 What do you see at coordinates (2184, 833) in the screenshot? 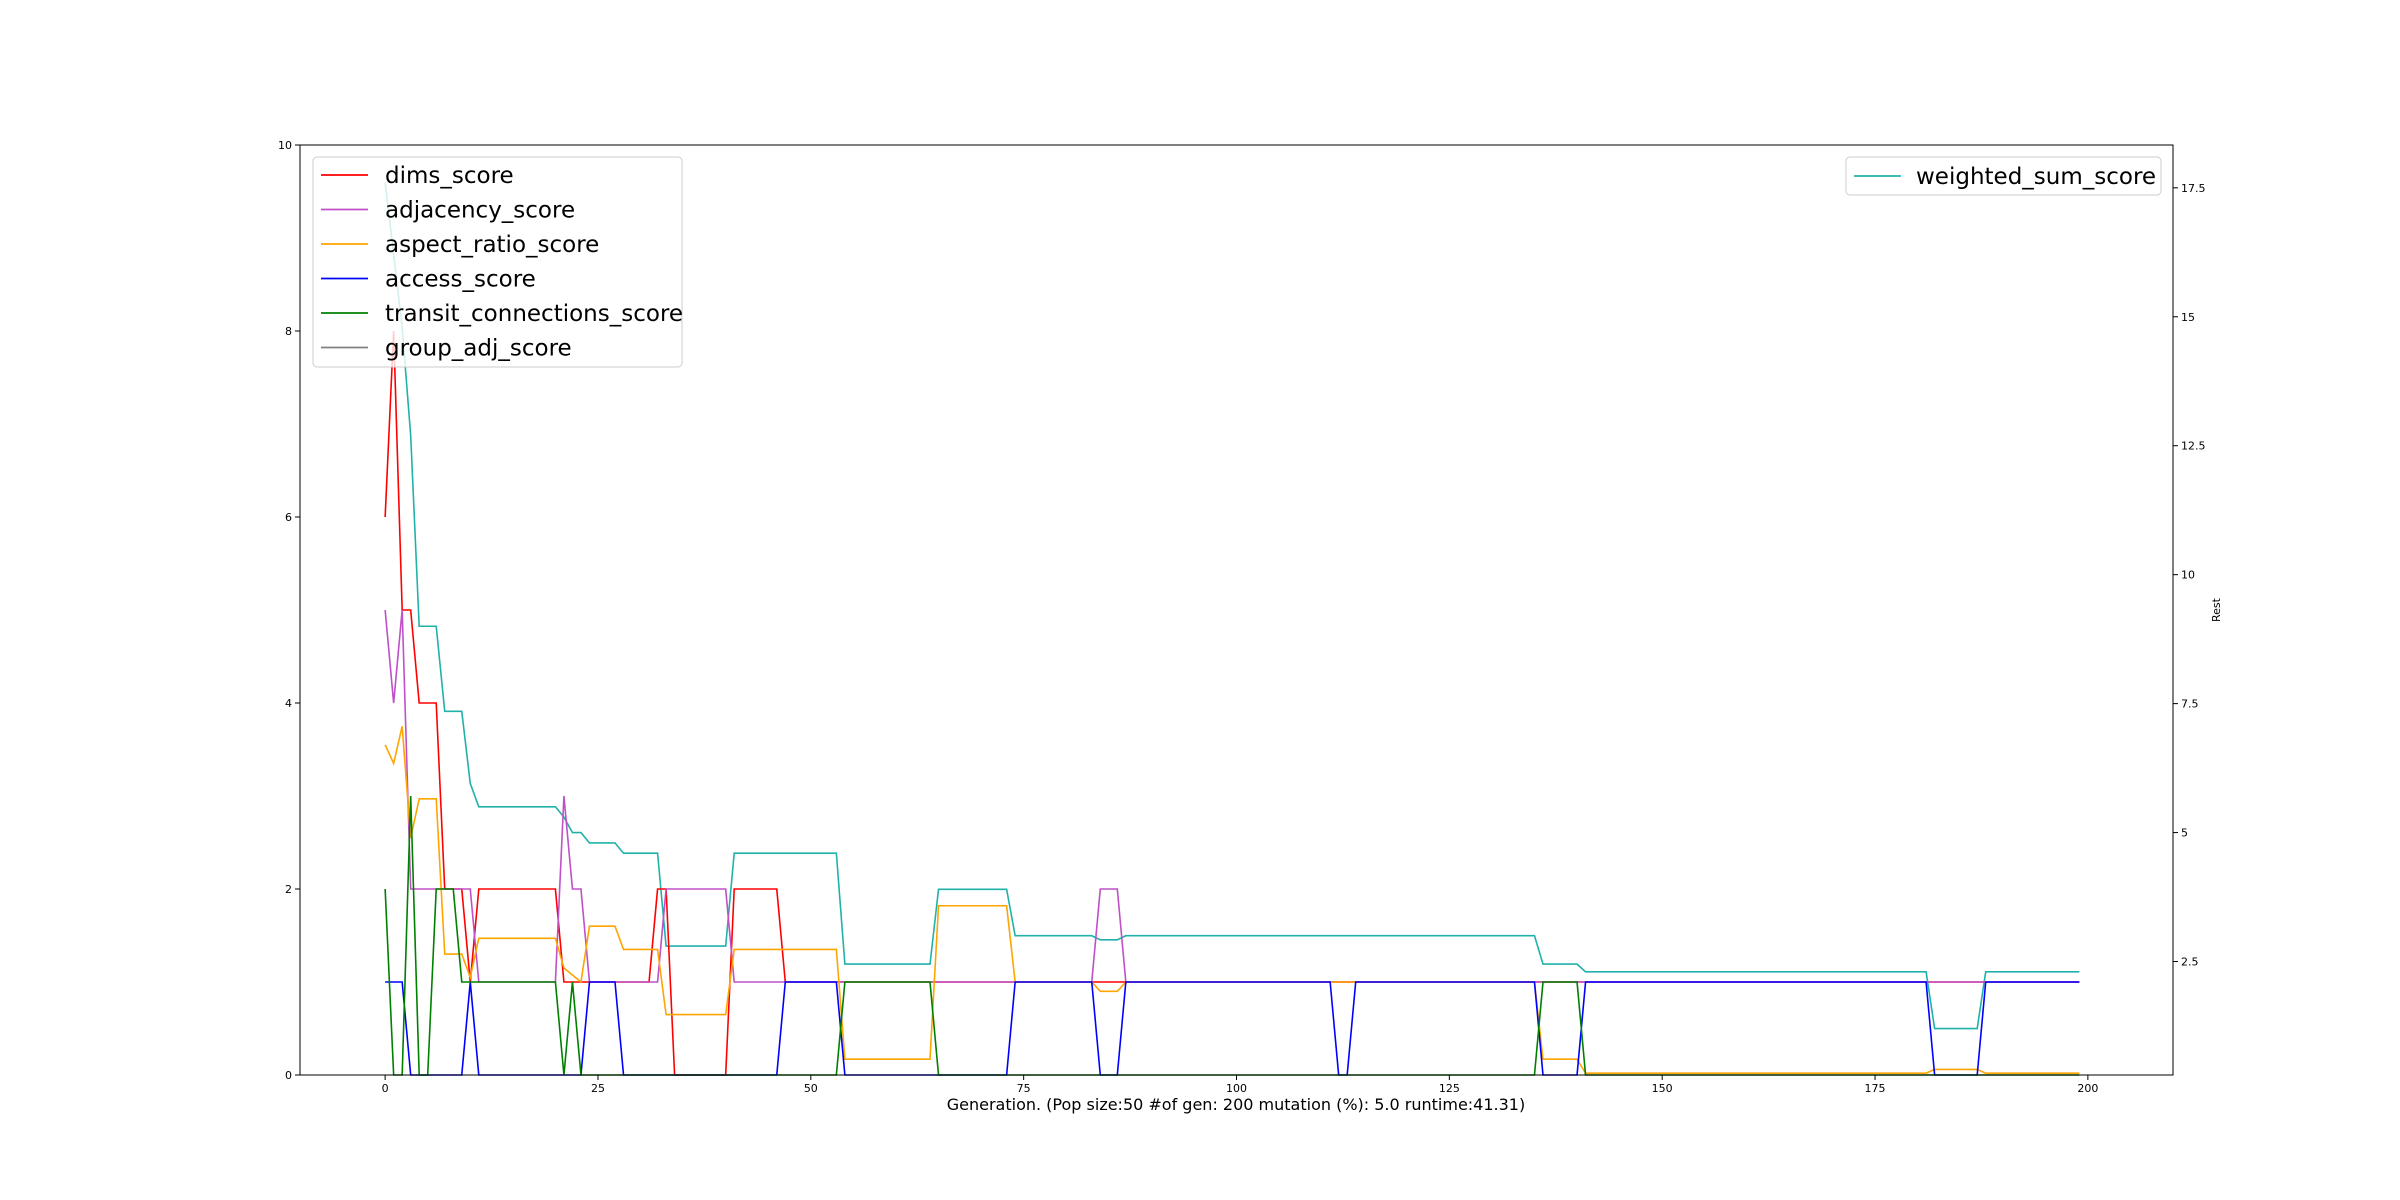
I see `right-y-tick-label: 5` at bounding box center [2184, 833].